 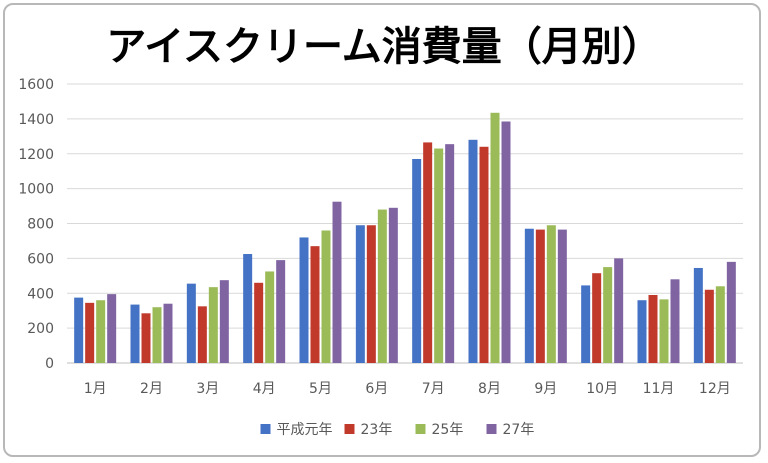 What do you see at coordinates (36, 155) in the screenshot?
I see `y-tick-label: 1200` at bounding box center [36, 155].